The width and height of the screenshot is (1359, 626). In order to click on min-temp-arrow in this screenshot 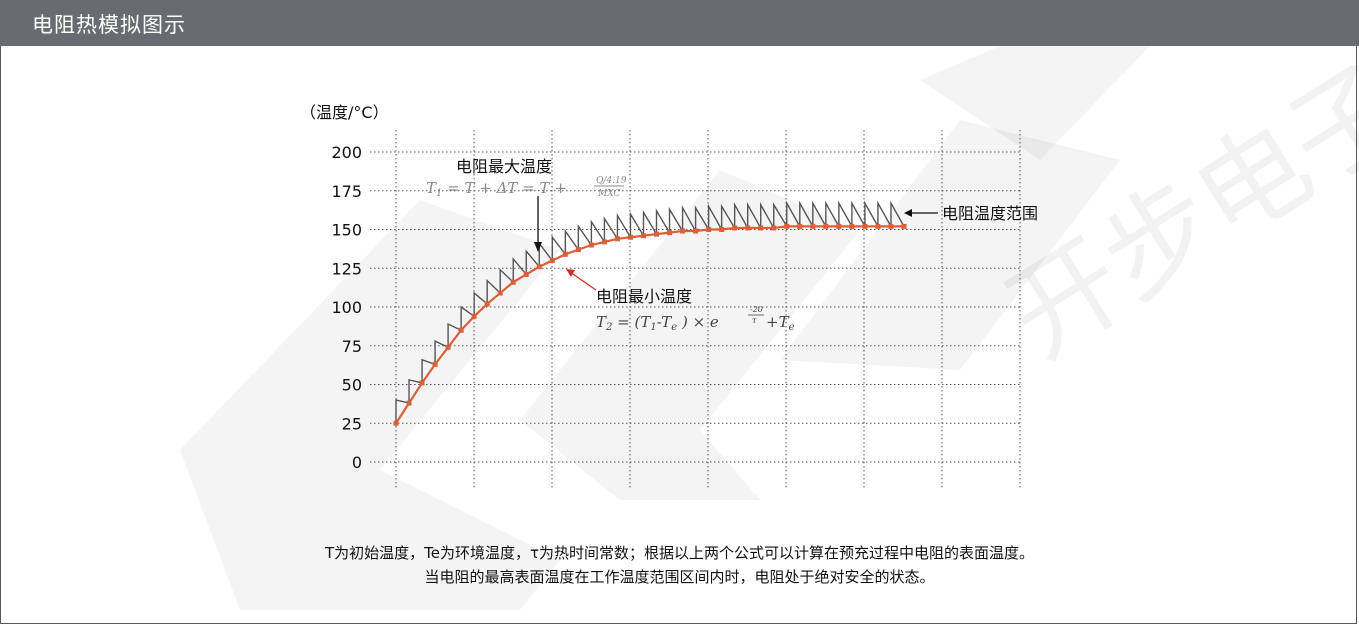, I will do `click(583, 281)`.